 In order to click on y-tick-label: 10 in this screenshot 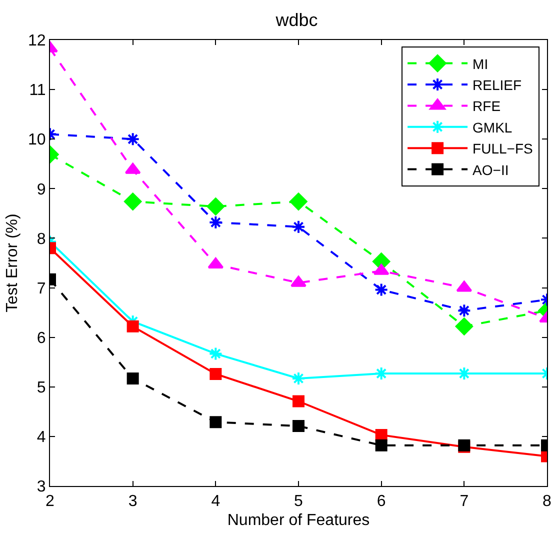, I will do `click(37, 140)`.